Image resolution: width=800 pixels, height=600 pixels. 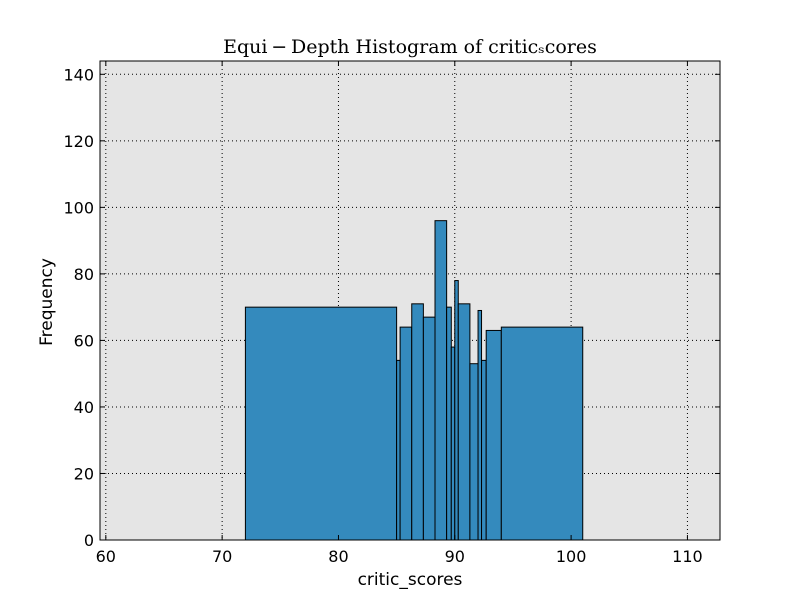 What do you see at coordinates (455, 556) in the screenshot?
I see `x-tick-label: 90` at bounding box center [455, 556].